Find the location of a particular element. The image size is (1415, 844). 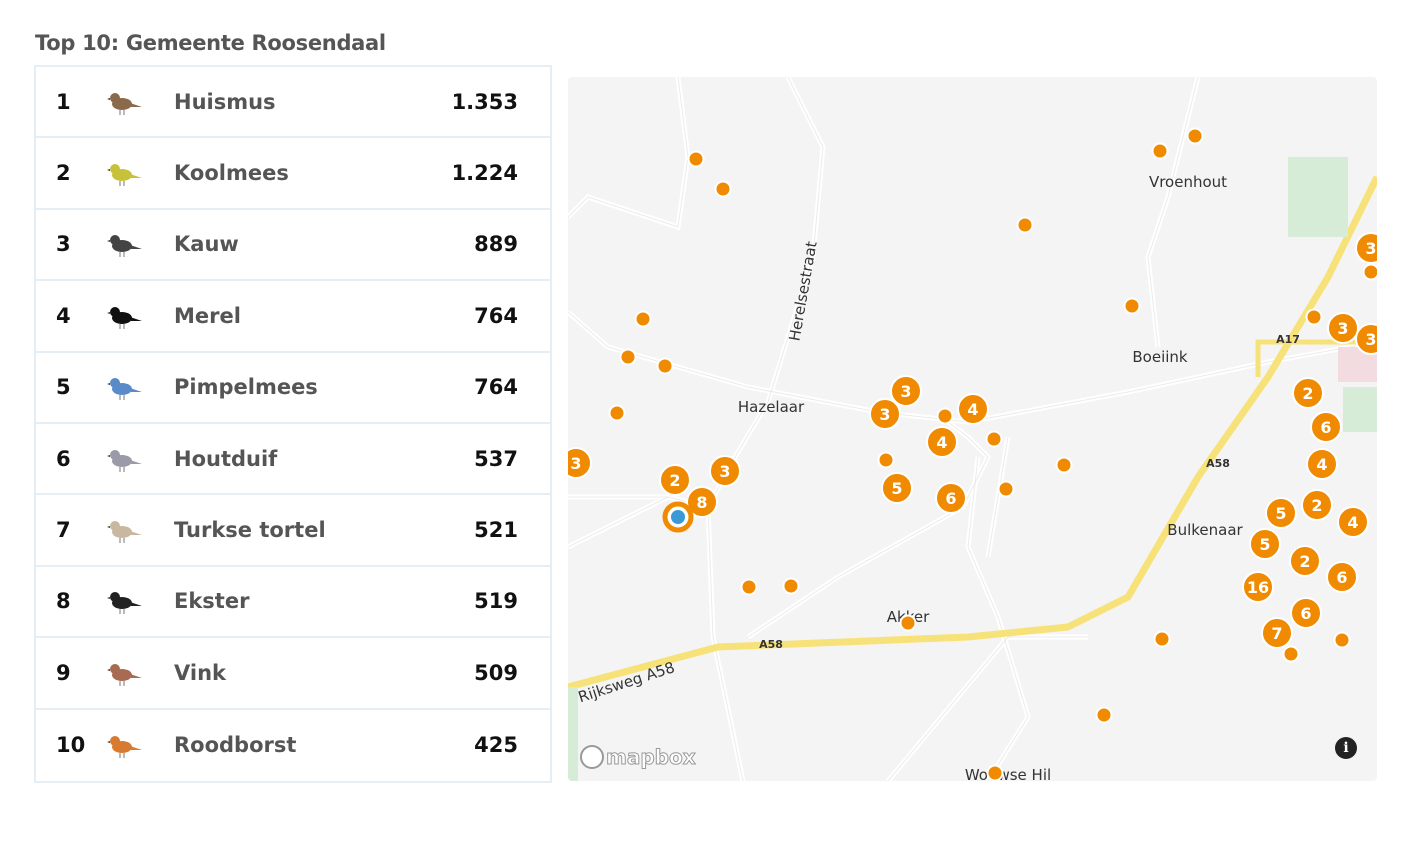

table-row: 2 Koolmees 1.224 is located at coordinates (293, 174).